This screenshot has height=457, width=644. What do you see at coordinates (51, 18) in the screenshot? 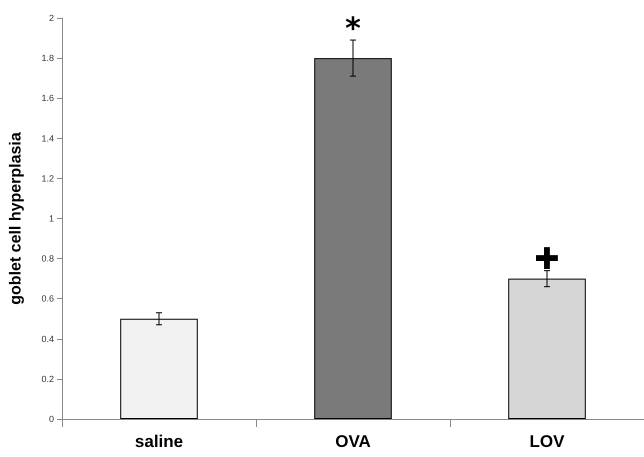
I see `y-tick-label: 2` at bounding box center [51, 18].